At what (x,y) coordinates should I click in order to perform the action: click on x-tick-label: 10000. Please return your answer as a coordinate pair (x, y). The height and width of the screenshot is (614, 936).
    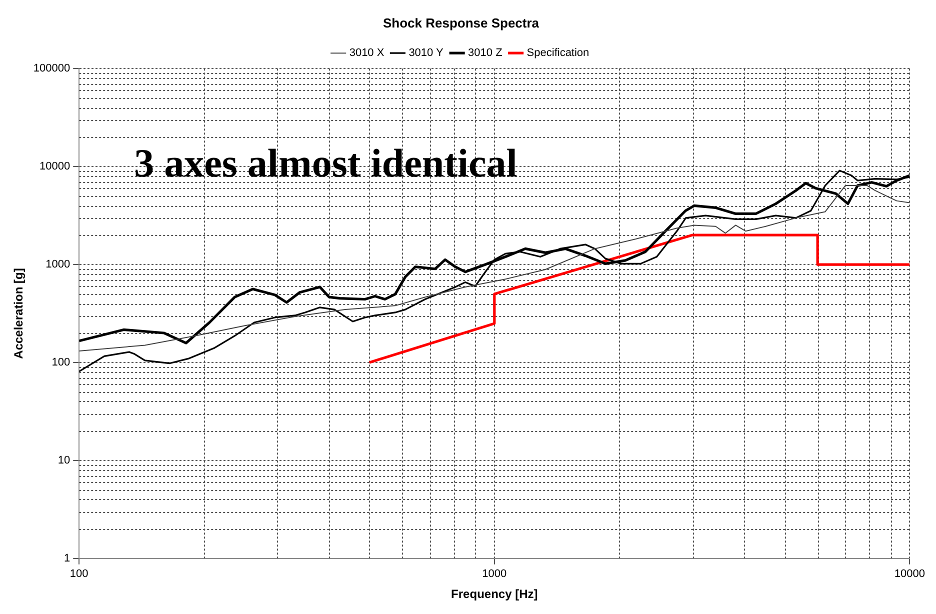
    Looking at the image, I should click on (910, 574).